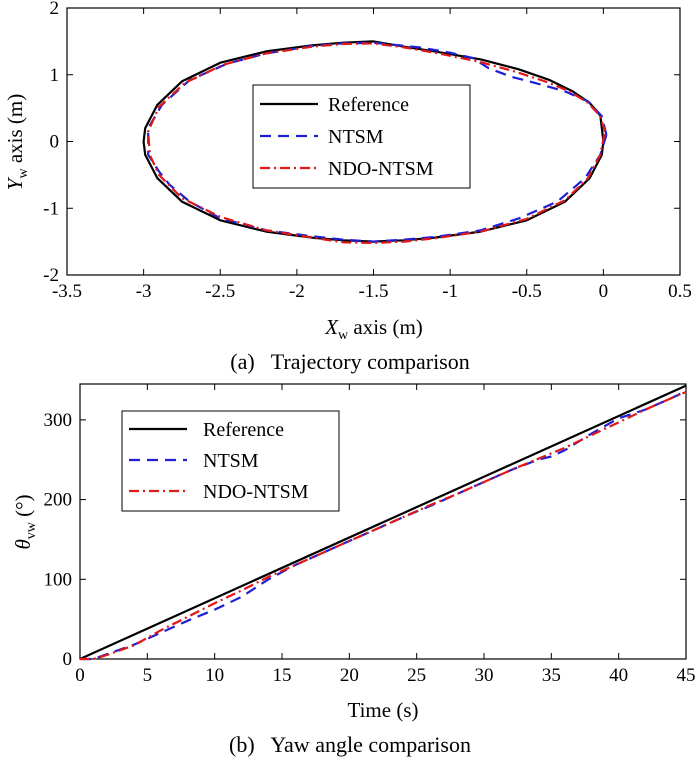 The image size is (700, 761). Describe the element at coordinates (680, 291) in the screenshot. I see `chart-a-xtick-label: 0.5` at that location.